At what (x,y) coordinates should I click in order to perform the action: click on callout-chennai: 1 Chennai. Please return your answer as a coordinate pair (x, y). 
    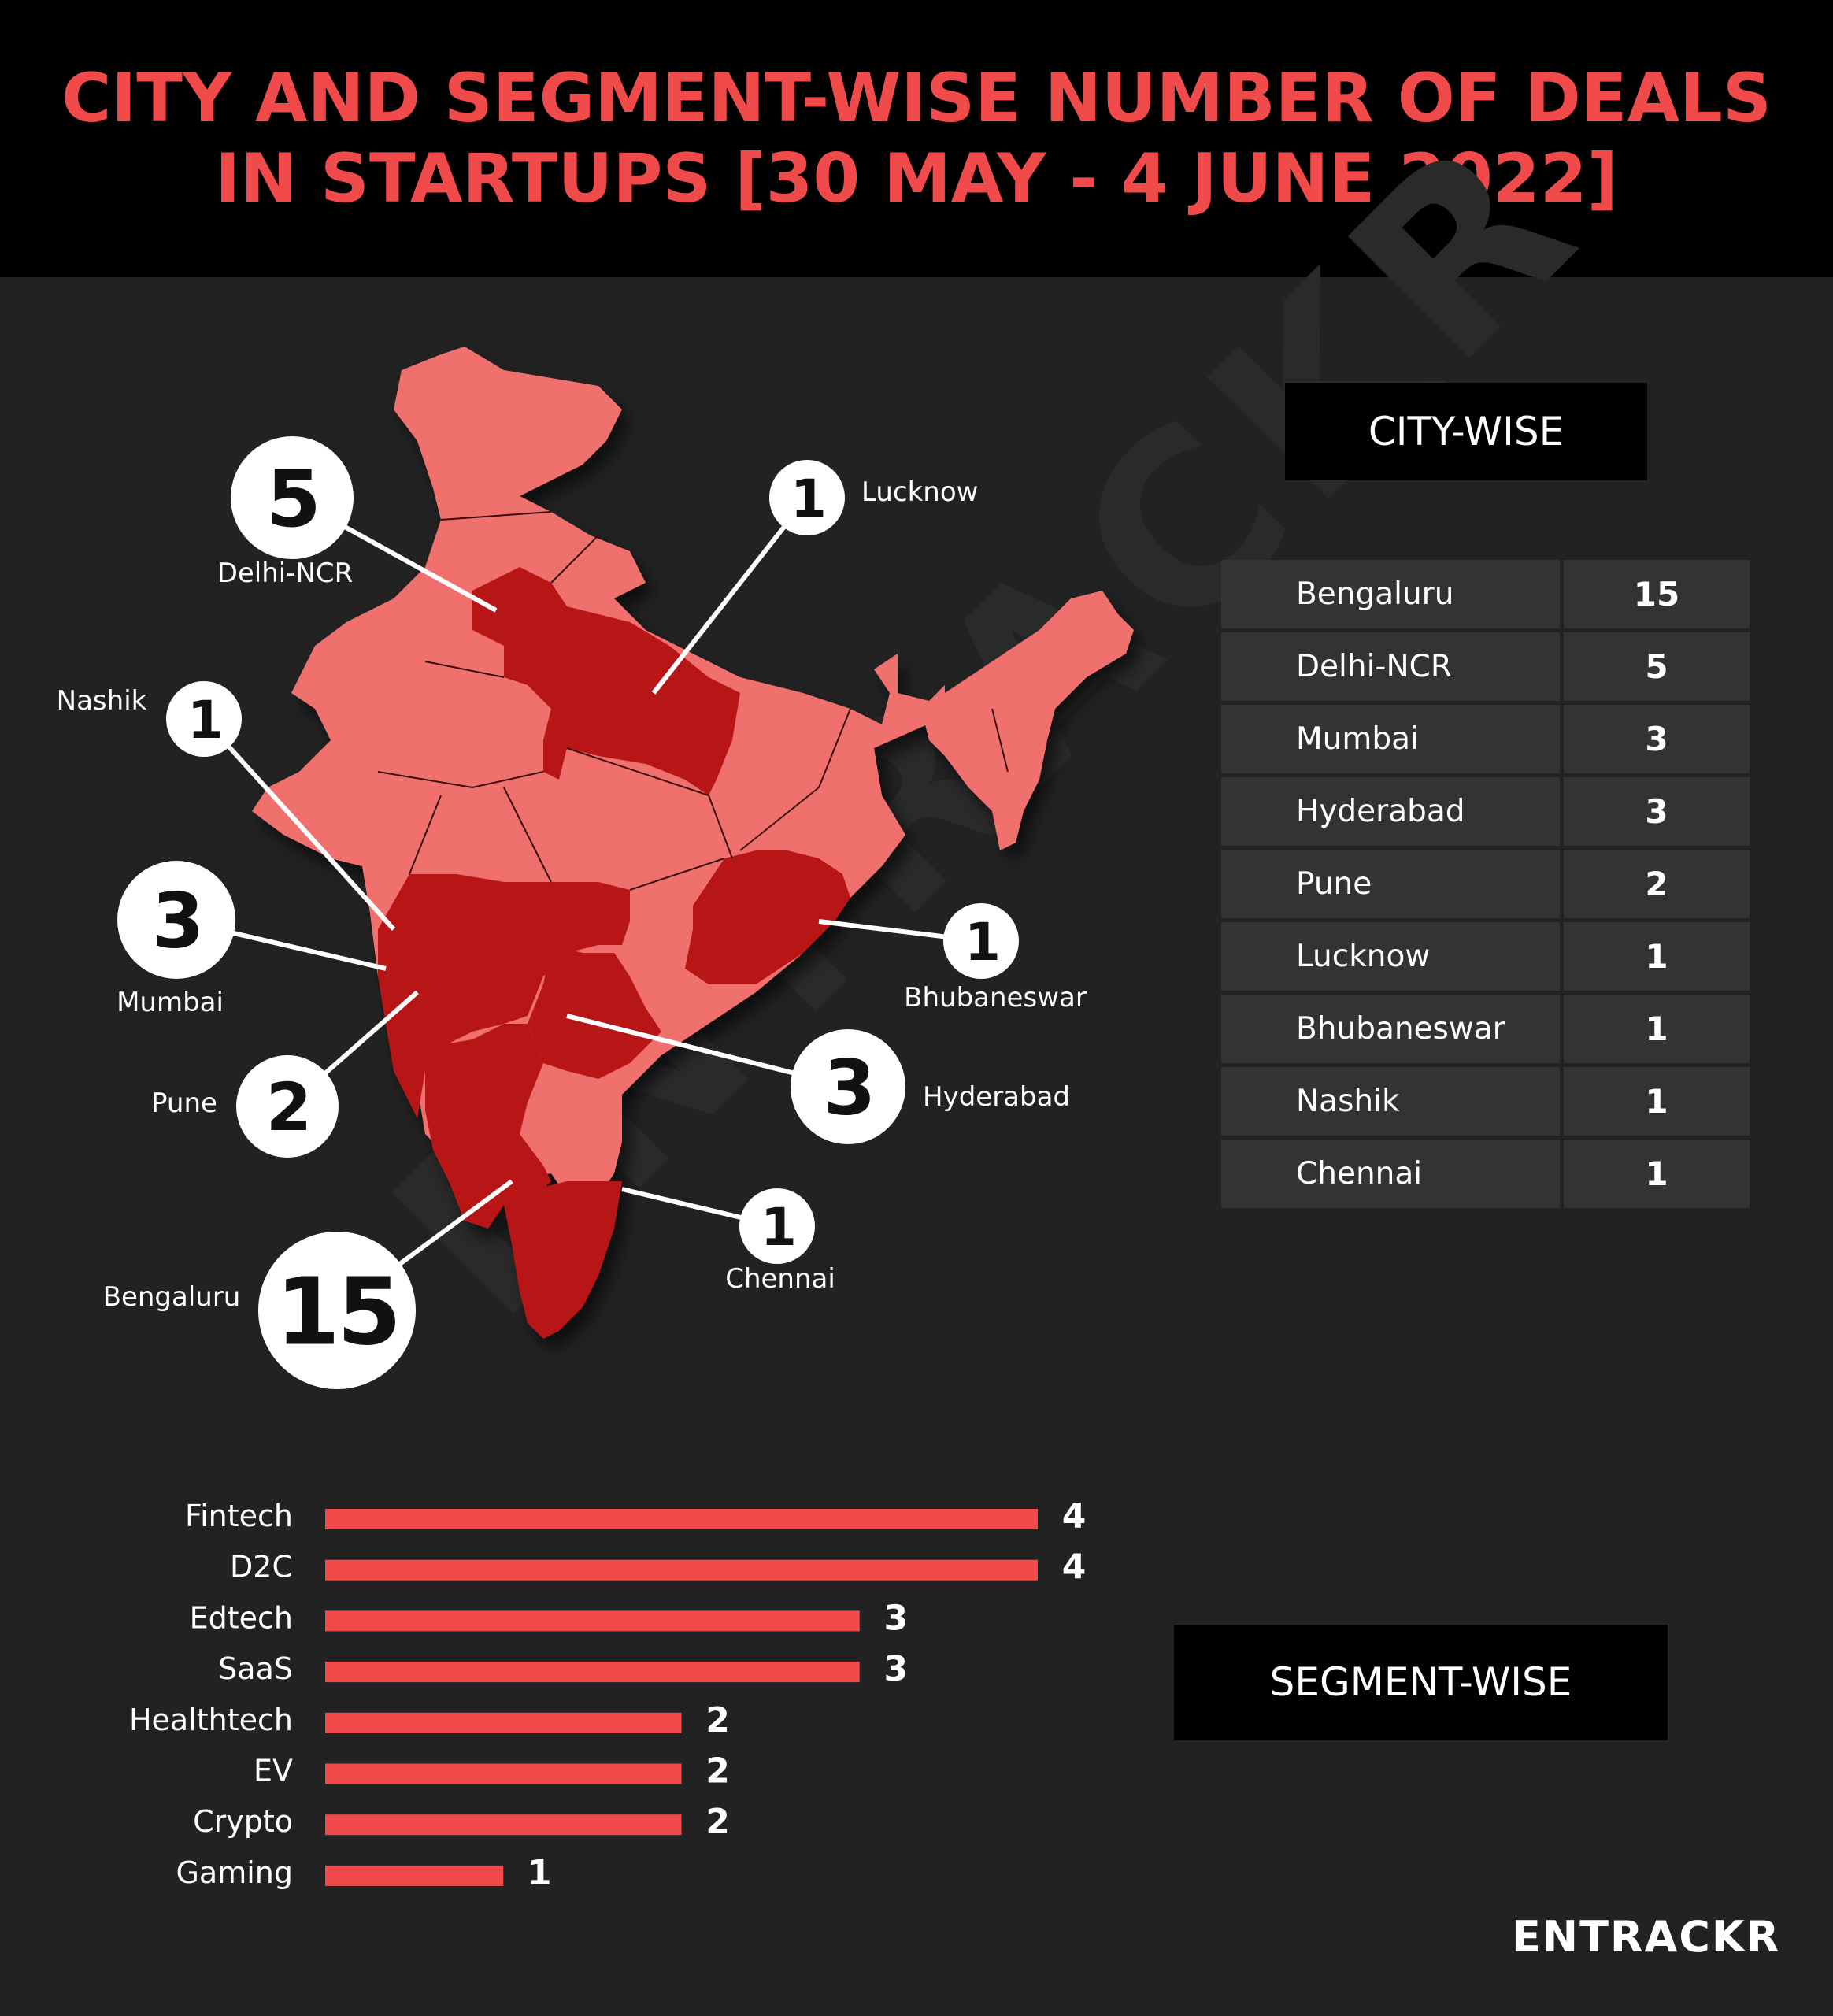
    Looking at the image, I should click on (728, 1241).